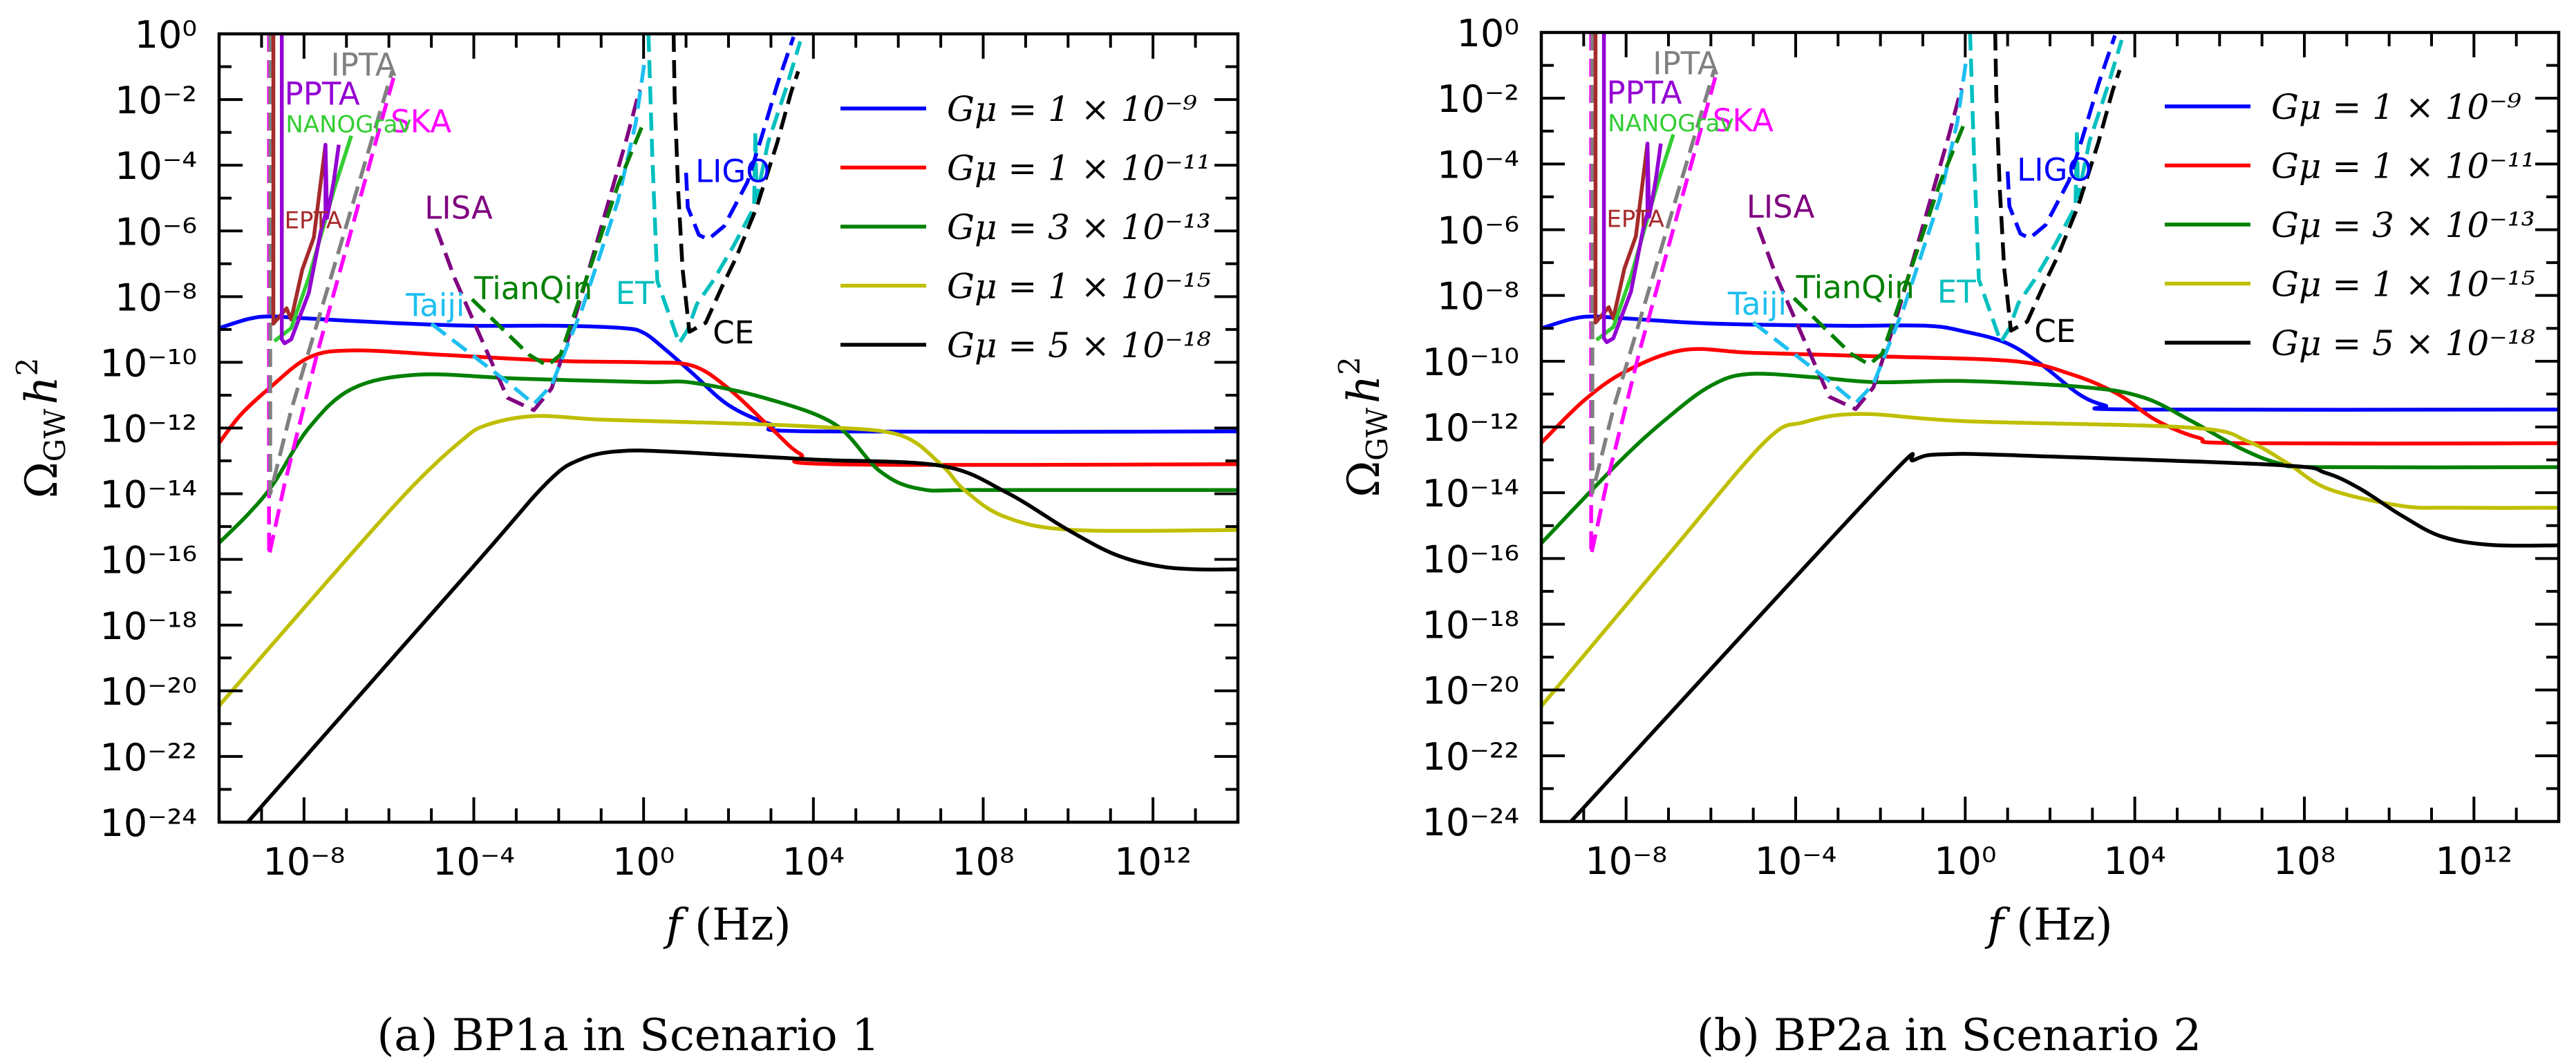 Image resolution: width=2576 pixels, height=1064 pixels. What do you see at coordinates (55, 435) in the screenshot?
I see `y-axis-subscript: GW` at bounding box center [55, 435].